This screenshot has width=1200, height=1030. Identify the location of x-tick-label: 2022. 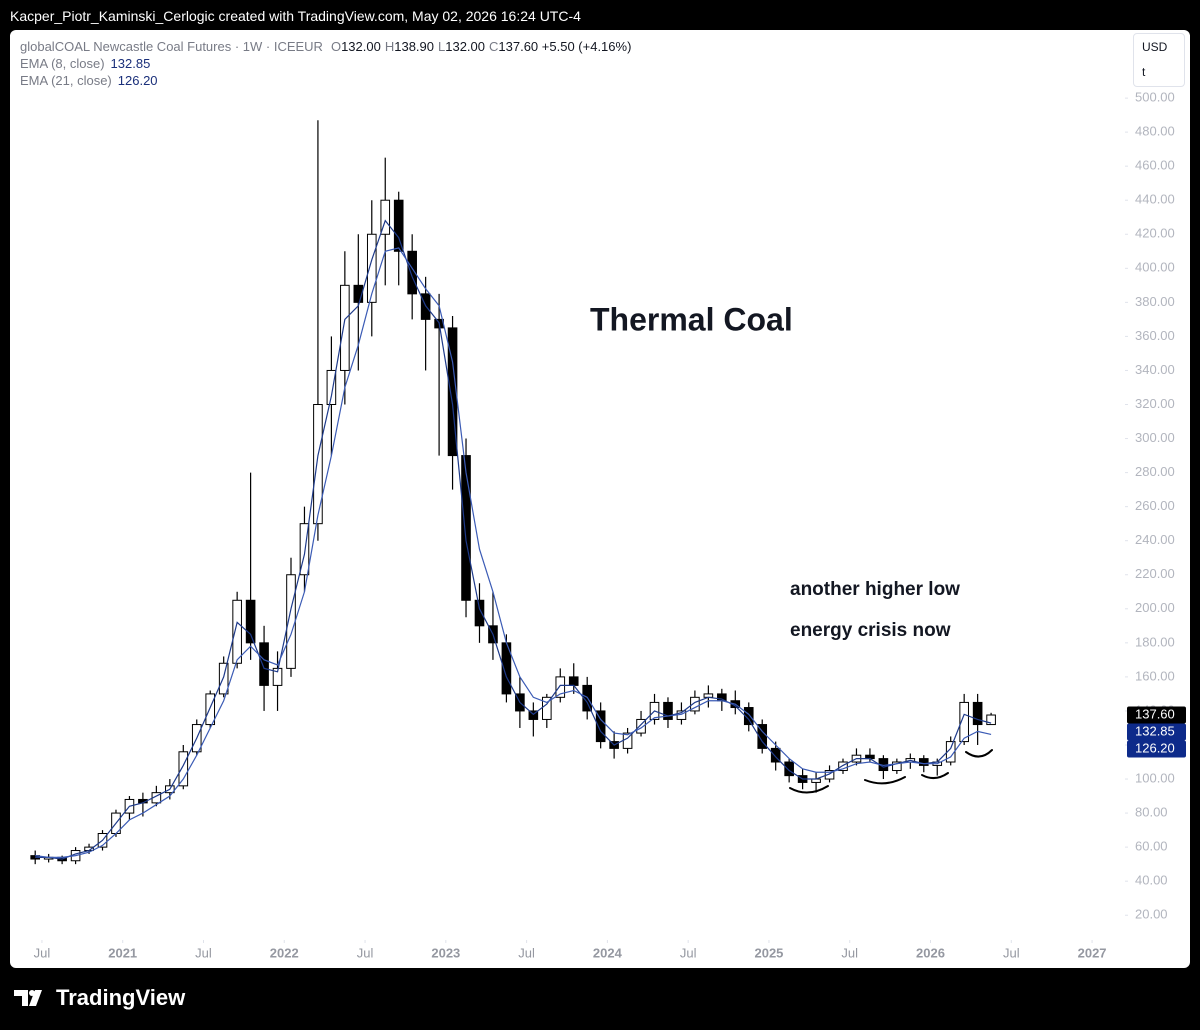
(284, 952).